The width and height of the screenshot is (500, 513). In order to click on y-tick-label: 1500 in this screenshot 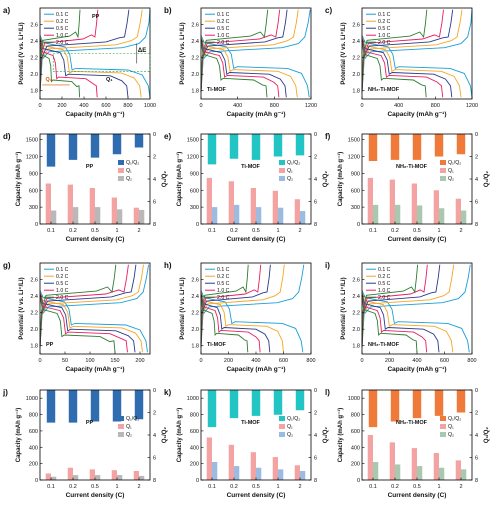, I will do `click(32, 141)`.